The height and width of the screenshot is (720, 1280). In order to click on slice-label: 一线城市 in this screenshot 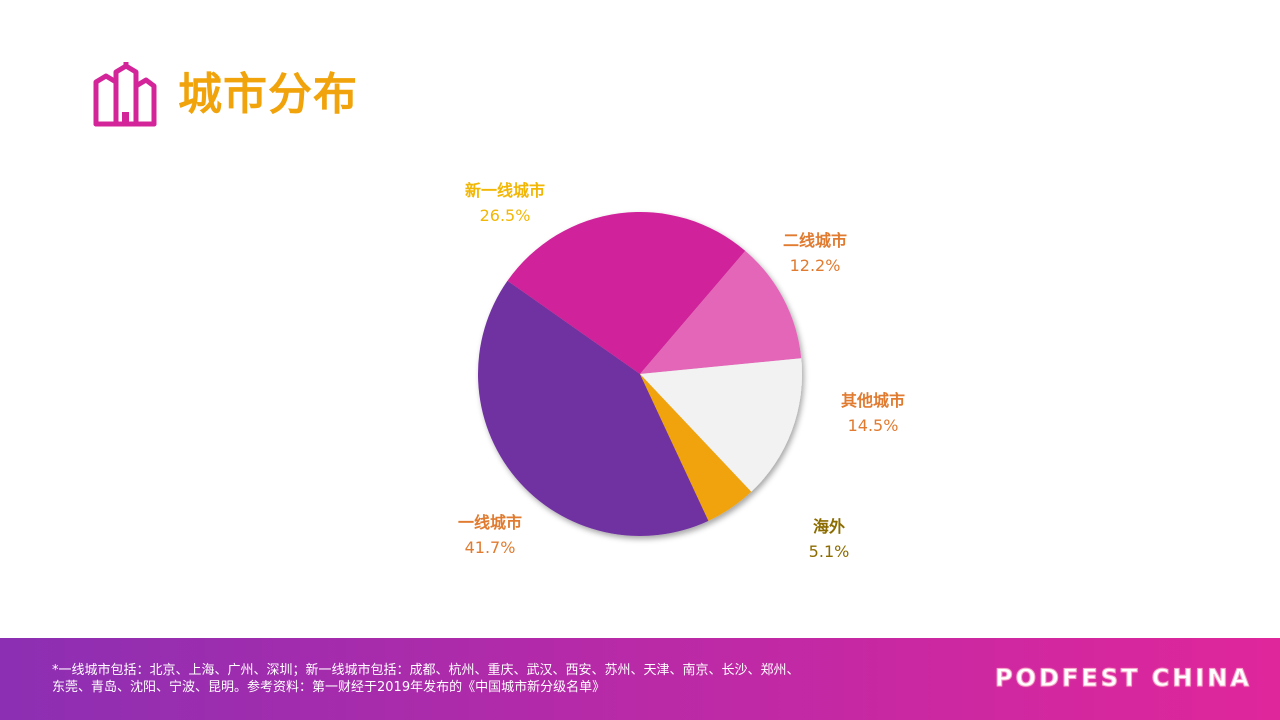, I will do `click(490, 522)`.